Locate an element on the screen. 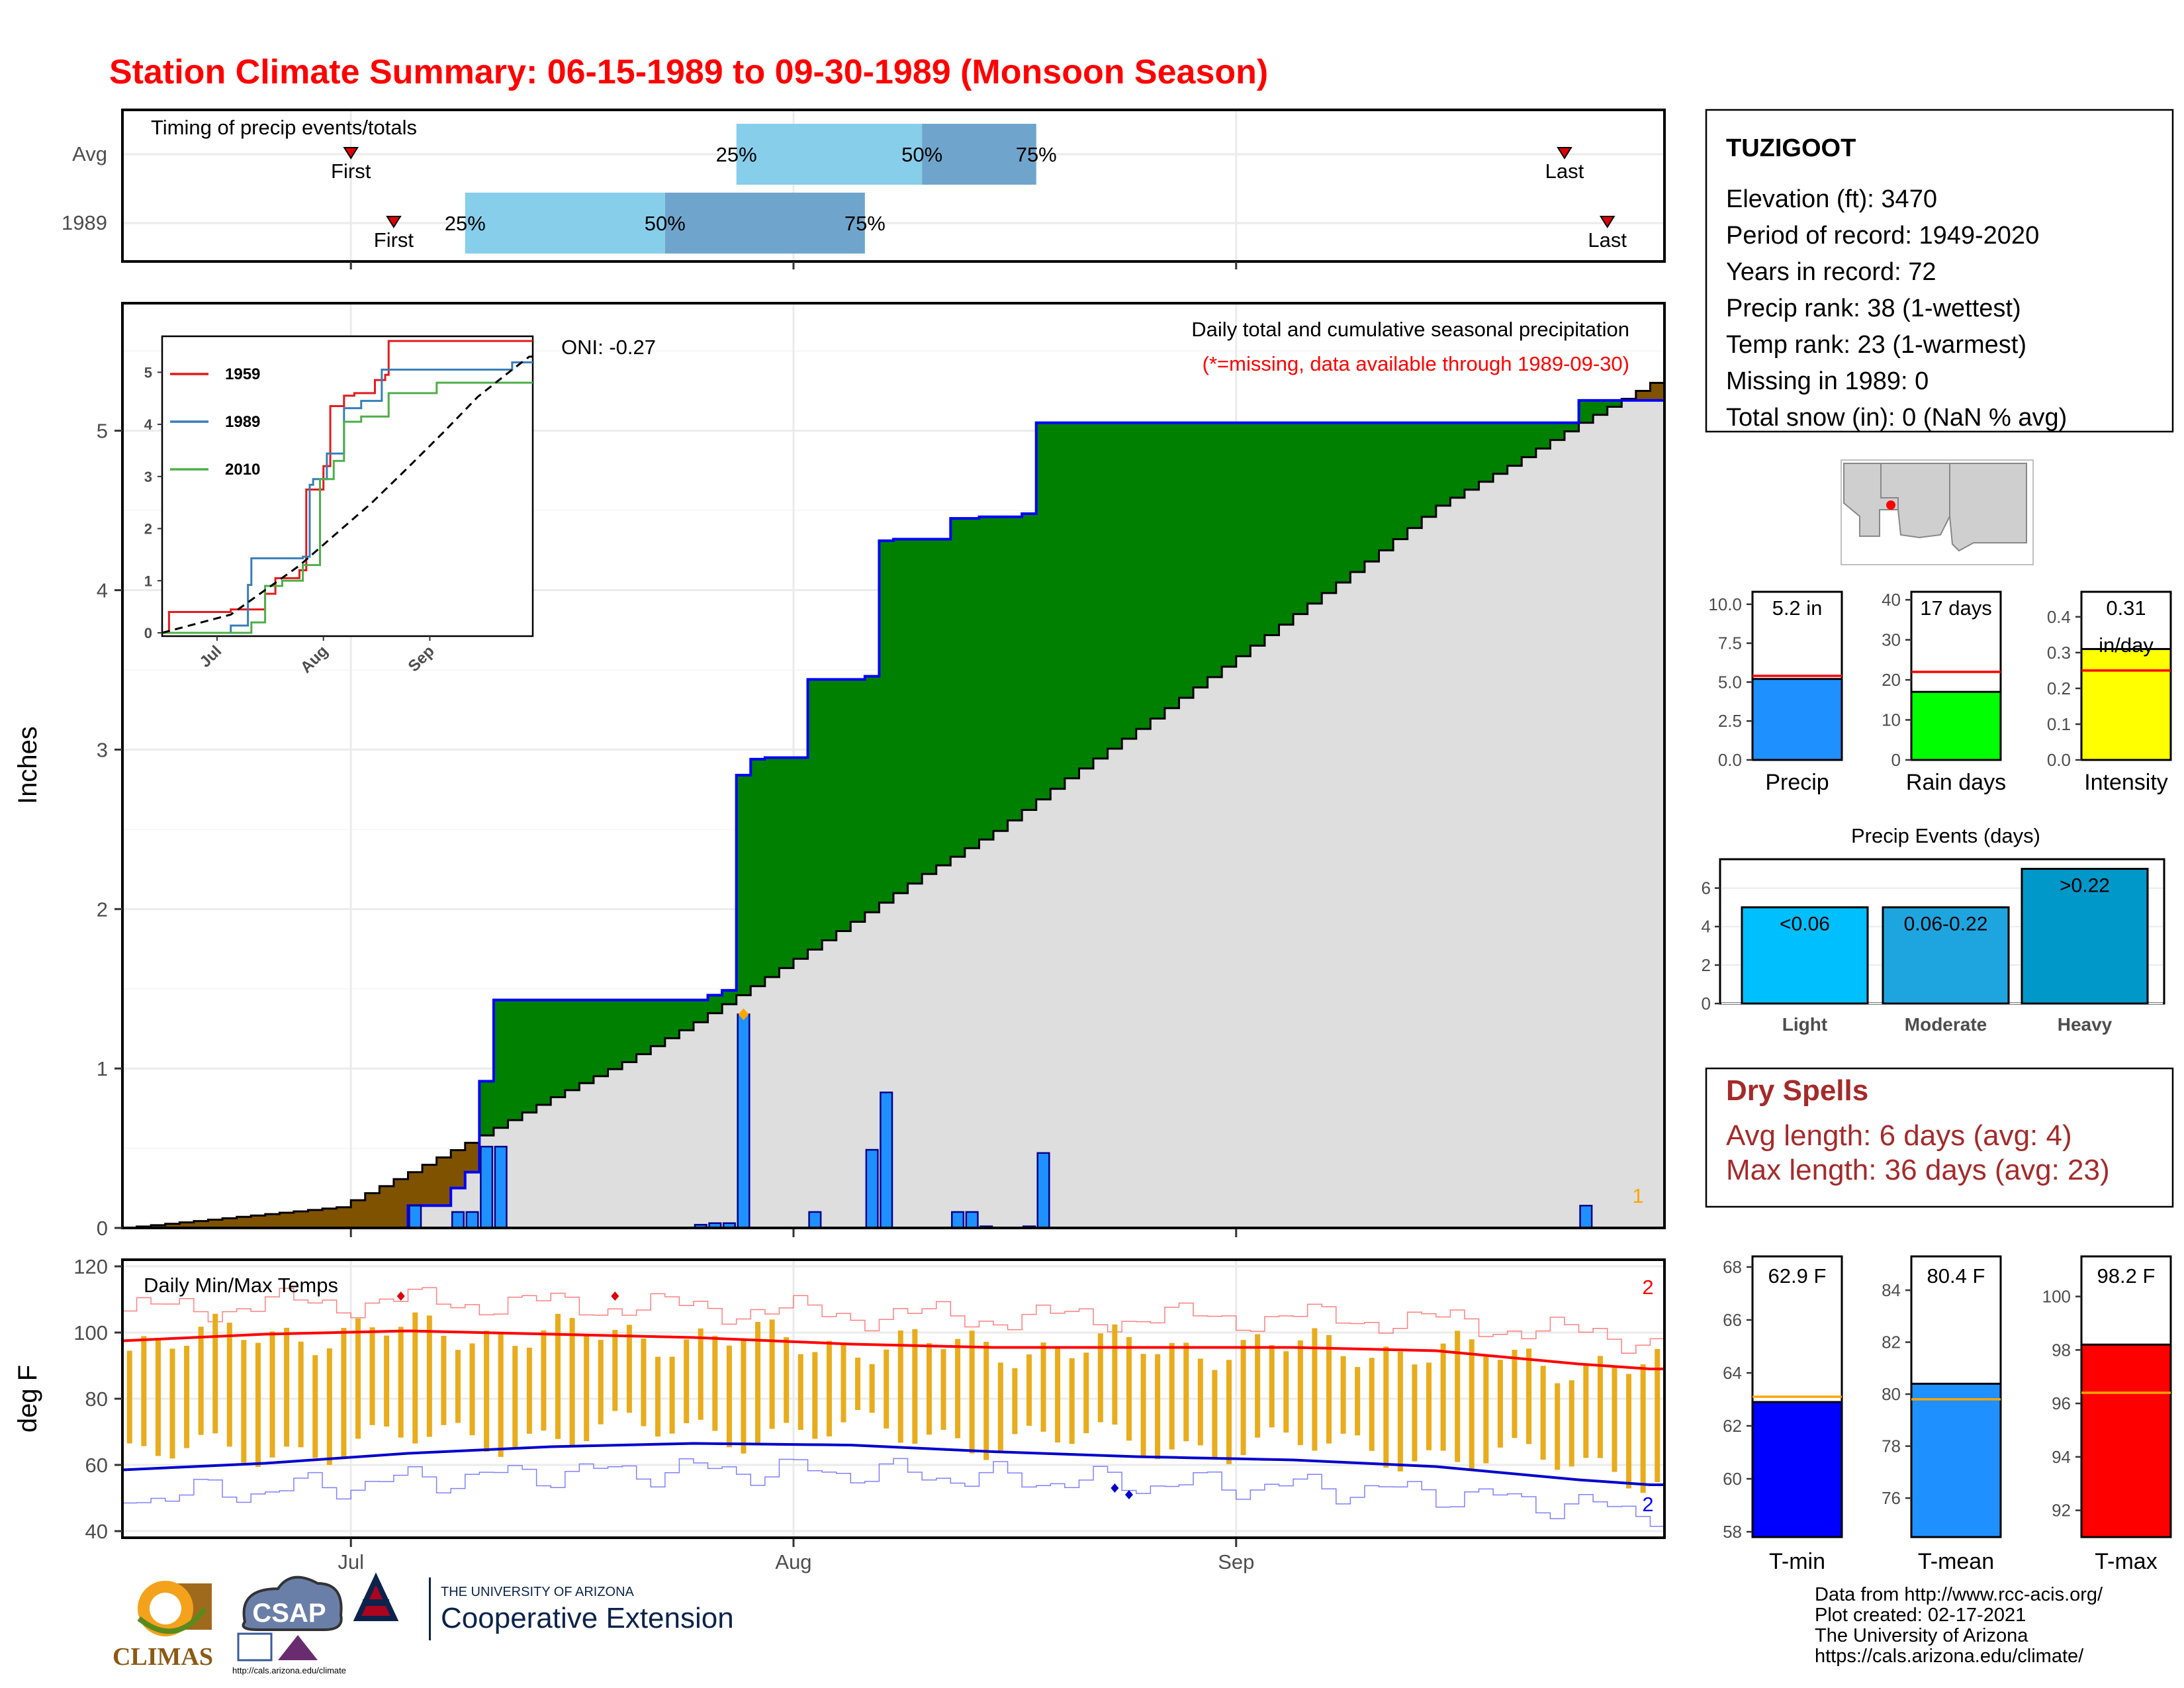 The image size is (2184, 1688). info-line-2: Years in record: 72 is located at coordinates (1831, 272).